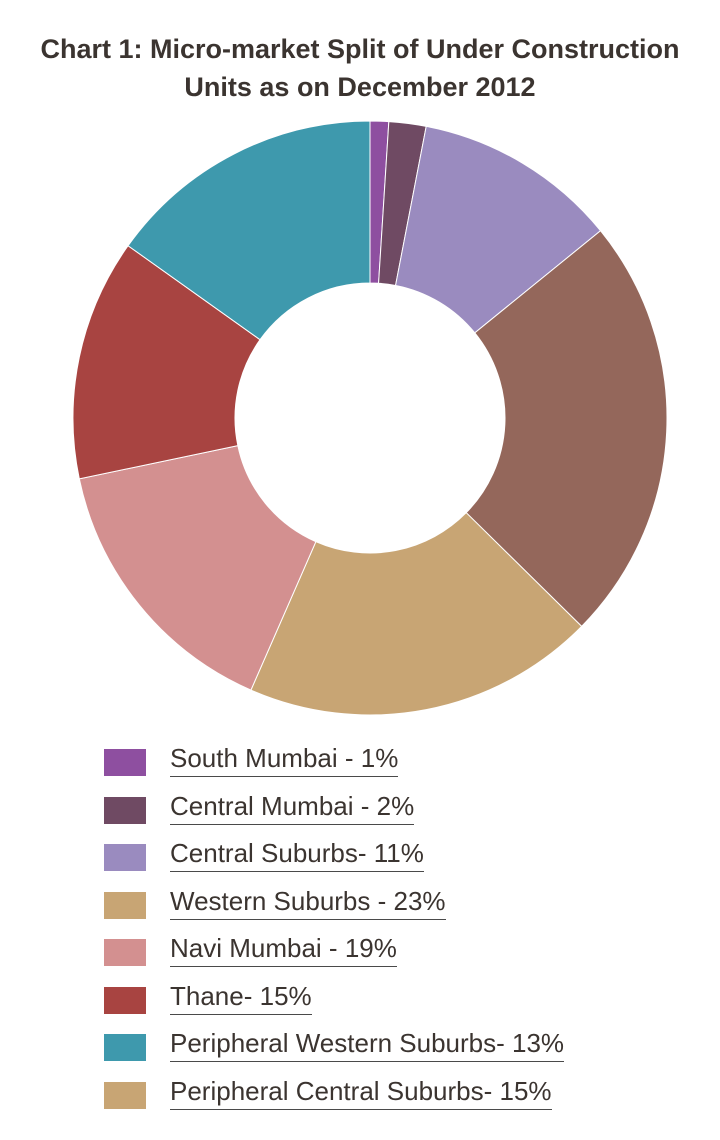 The height and width of the screenshot is (1140, 720). What do you see at coordinates (308, 902) in the screenshot?
I see `legend-label: Western Suburbs - 23%` at bounding box center [308, 902].